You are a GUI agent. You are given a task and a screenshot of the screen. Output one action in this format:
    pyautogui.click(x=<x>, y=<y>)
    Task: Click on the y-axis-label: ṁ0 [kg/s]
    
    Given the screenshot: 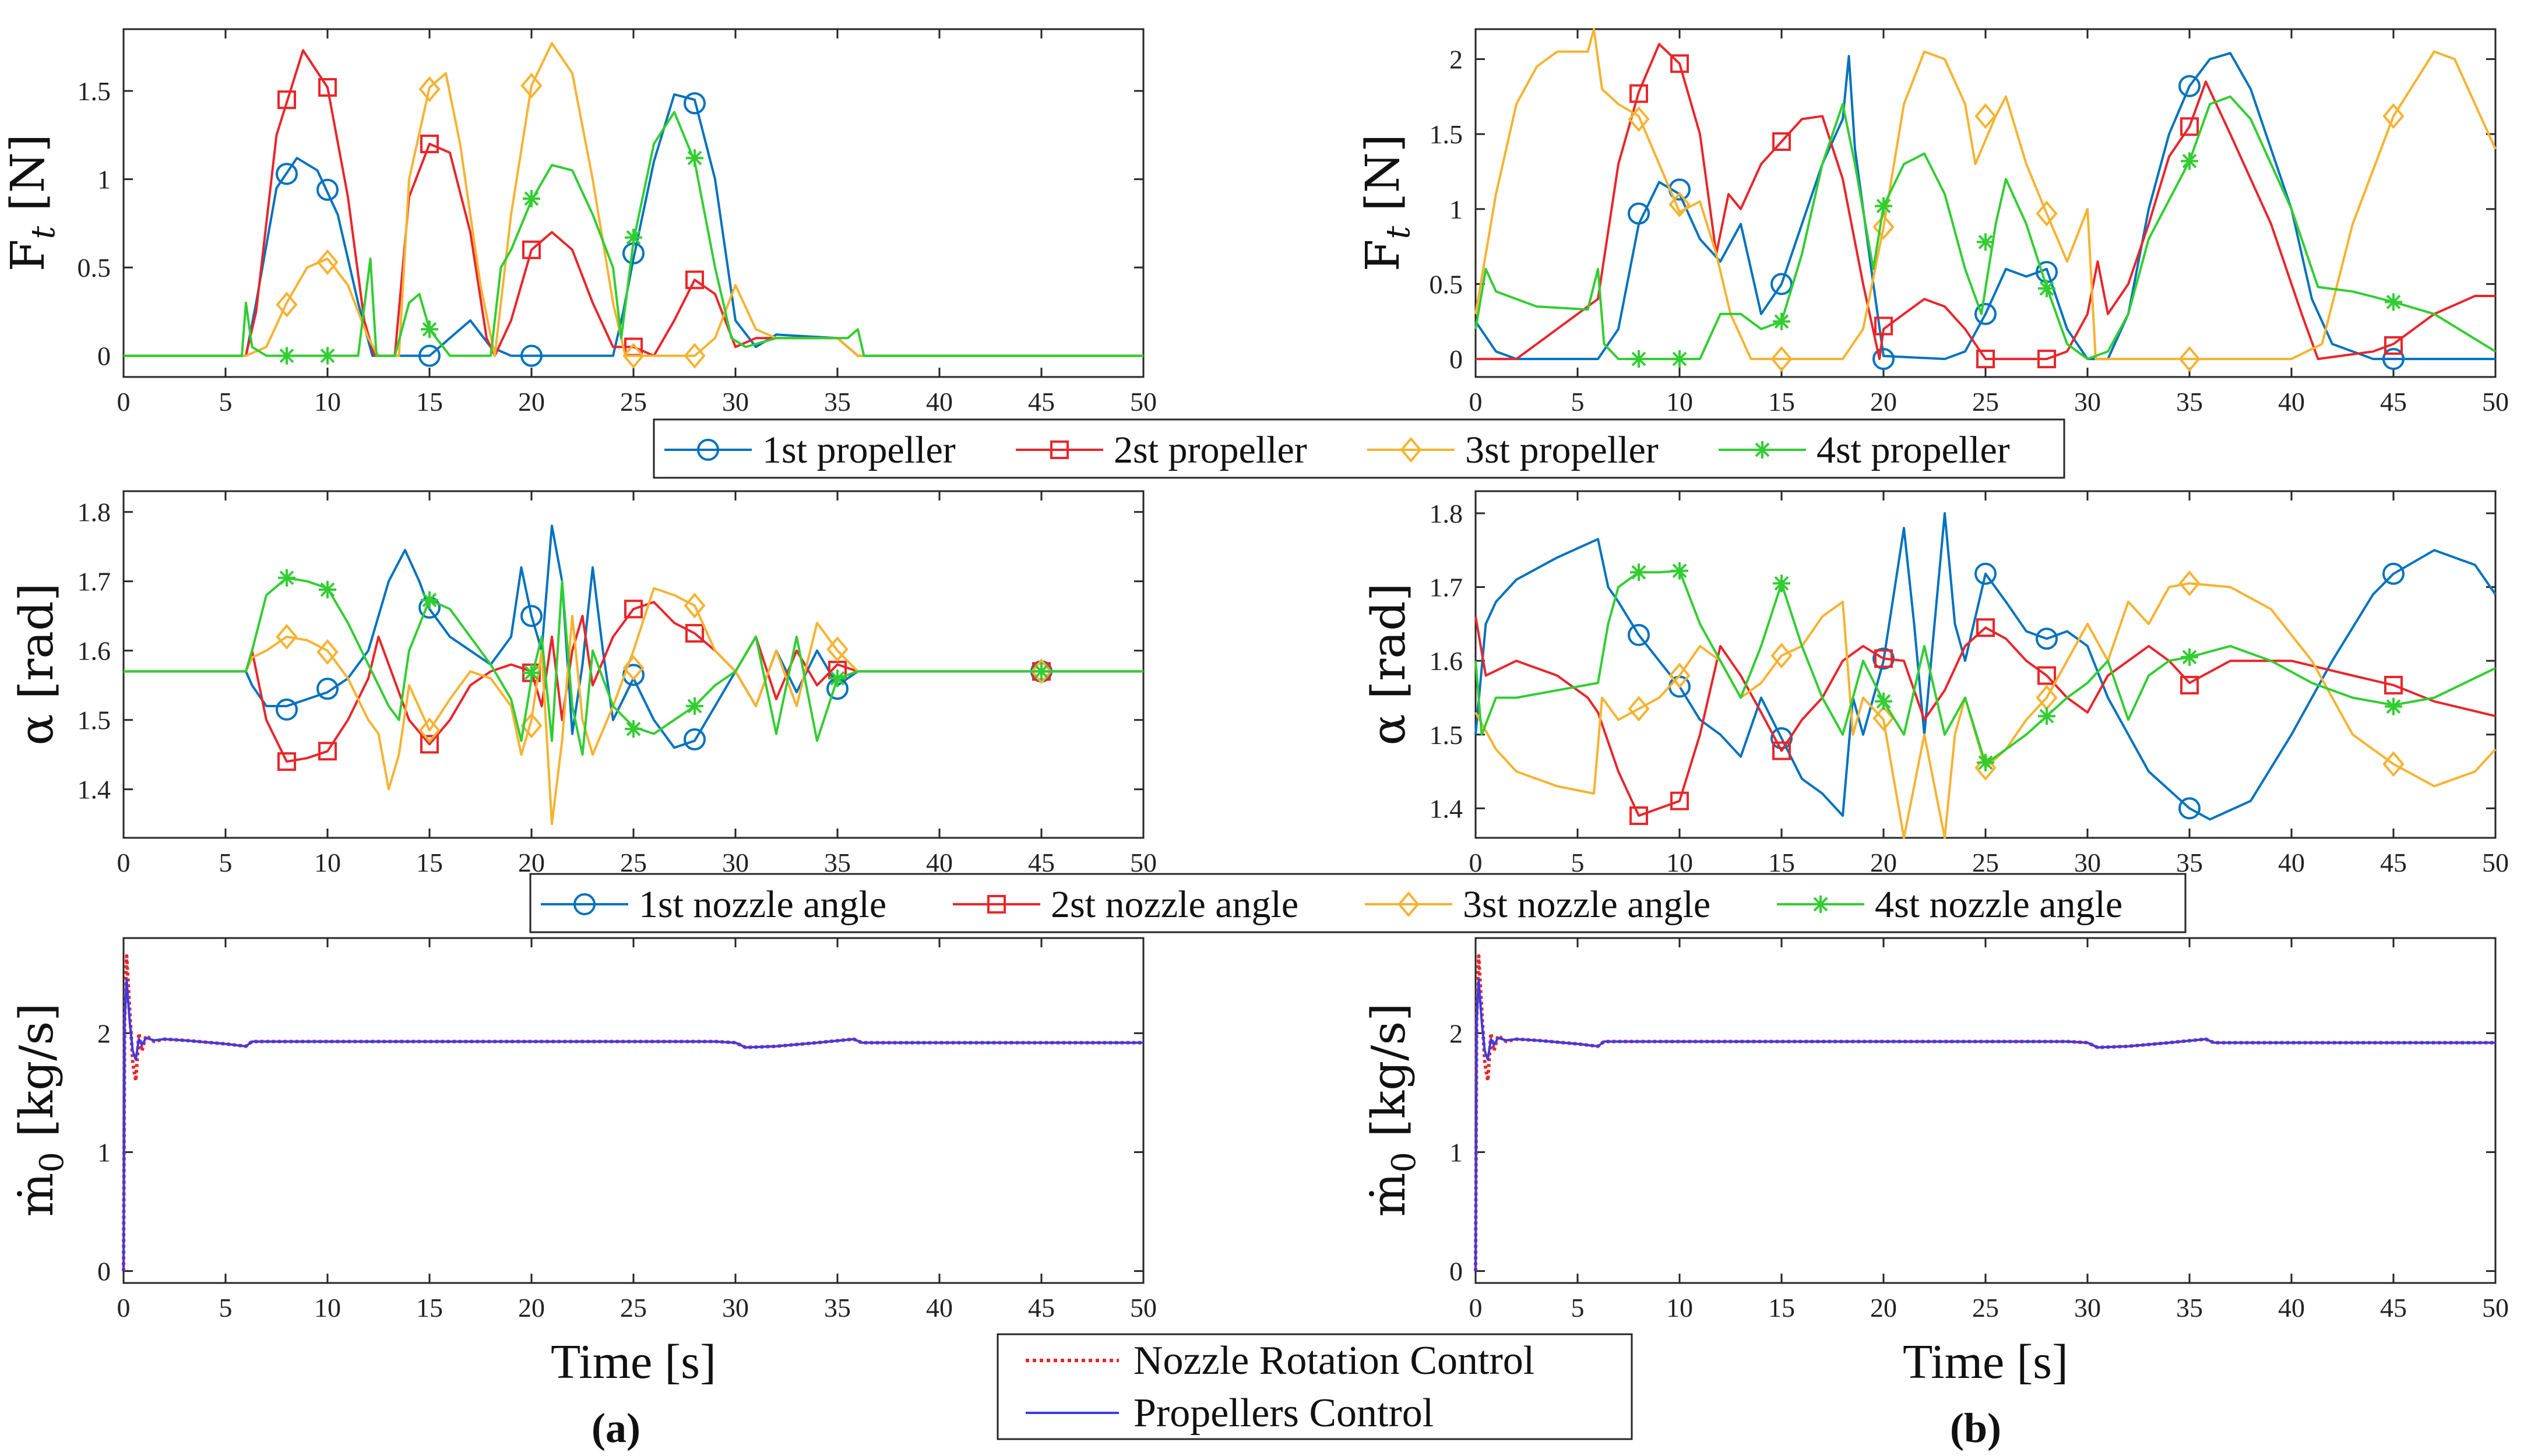 What is the action you would take?
    pyautogui.click(x=1392, y=1110)
    